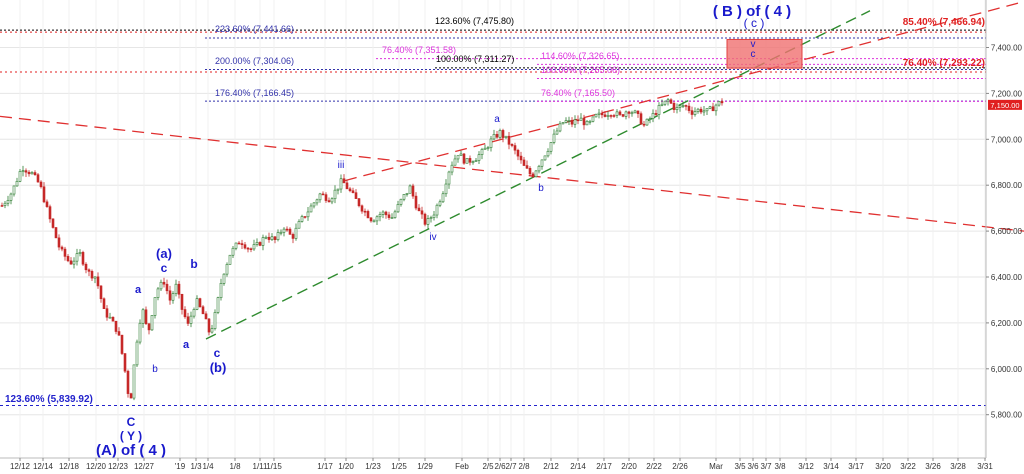  What do you see at coordinates (856, 466) in the screenshot?
I see `x-axis-tick-label: 3/17` at bounding box center [856, 466].